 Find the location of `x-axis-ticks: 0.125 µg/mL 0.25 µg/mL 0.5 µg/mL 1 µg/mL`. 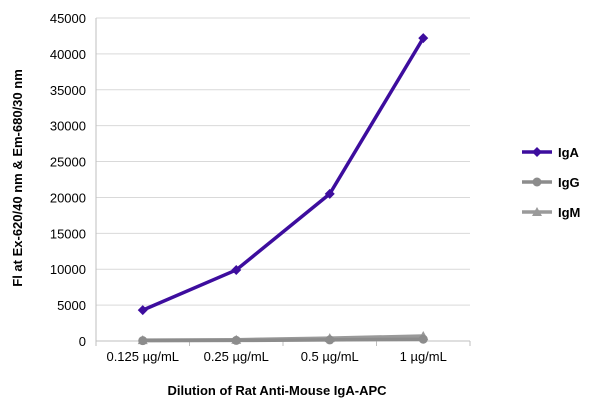

x-axis-ticks: 0.125 µg/mL 0.25 µg/mL 0.5 µg/mL 1 µg/mL is located at coordinates (276, 356).